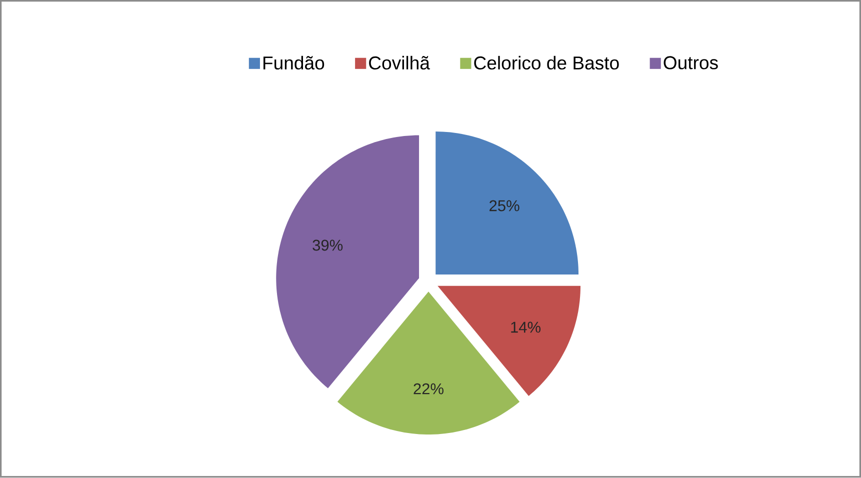 The height and width of the screenshot is (478, 861). I want to click on data-label: 25%, so click(505, 206).